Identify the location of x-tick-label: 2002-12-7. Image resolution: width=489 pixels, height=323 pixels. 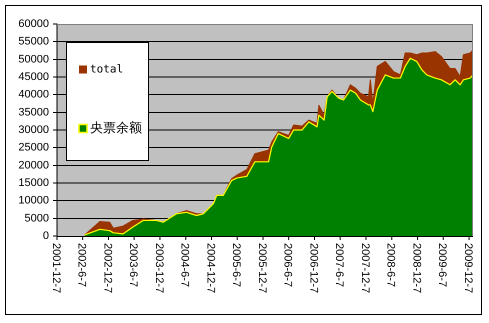
(107, 268).